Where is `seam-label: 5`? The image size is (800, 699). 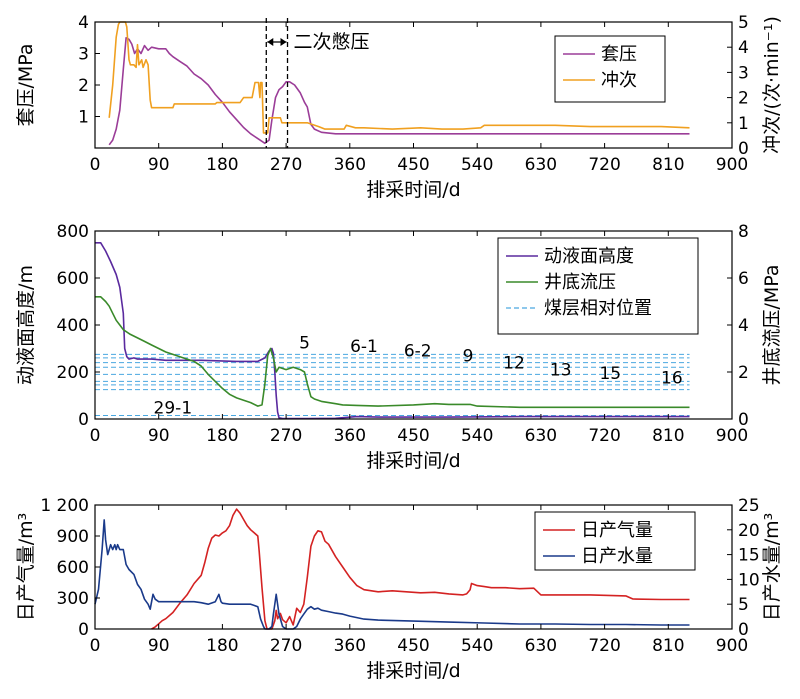
seam-label: 5 is located at coordinates (304, 343).